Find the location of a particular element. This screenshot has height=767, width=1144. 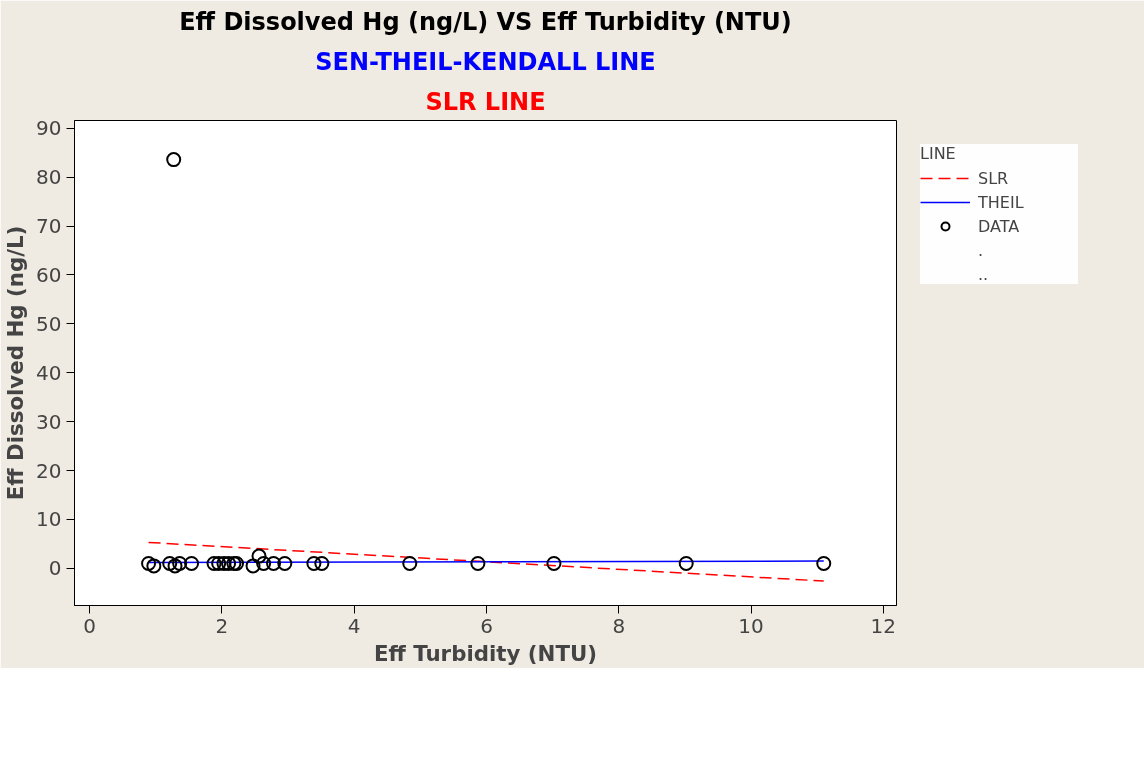

x-axis-title: Eff Turbidity (NTU) is located at coordinates (485, 653).